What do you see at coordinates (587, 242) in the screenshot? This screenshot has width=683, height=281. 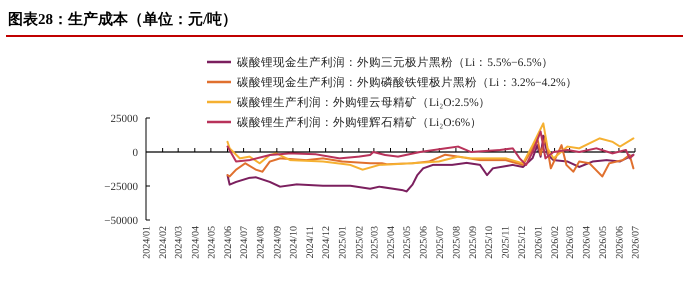 I see `x-tick-label: 2026/04` at bounding box center [587, 242].